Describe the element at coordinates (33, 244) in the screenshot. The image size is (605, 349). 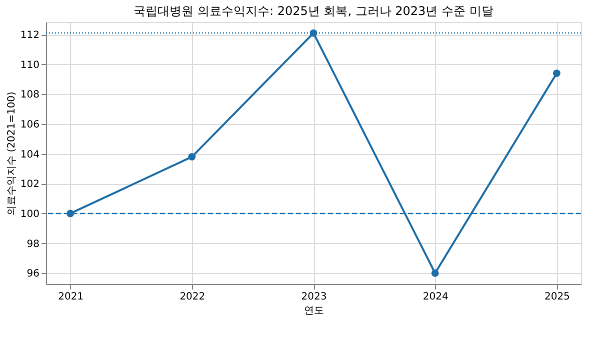
I see `y-tick-label: 98` at that location.